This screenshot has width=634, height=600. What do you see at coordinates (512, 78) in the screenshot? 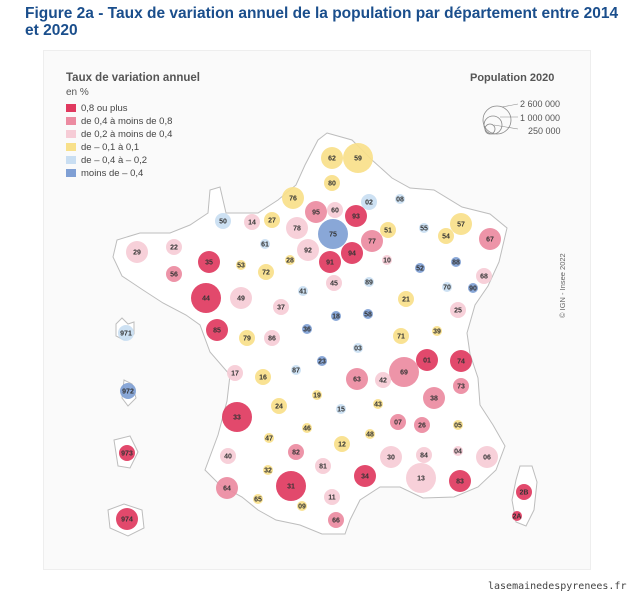
I see `population-legend-title: Population 2020` at bounding box center [512, 78].